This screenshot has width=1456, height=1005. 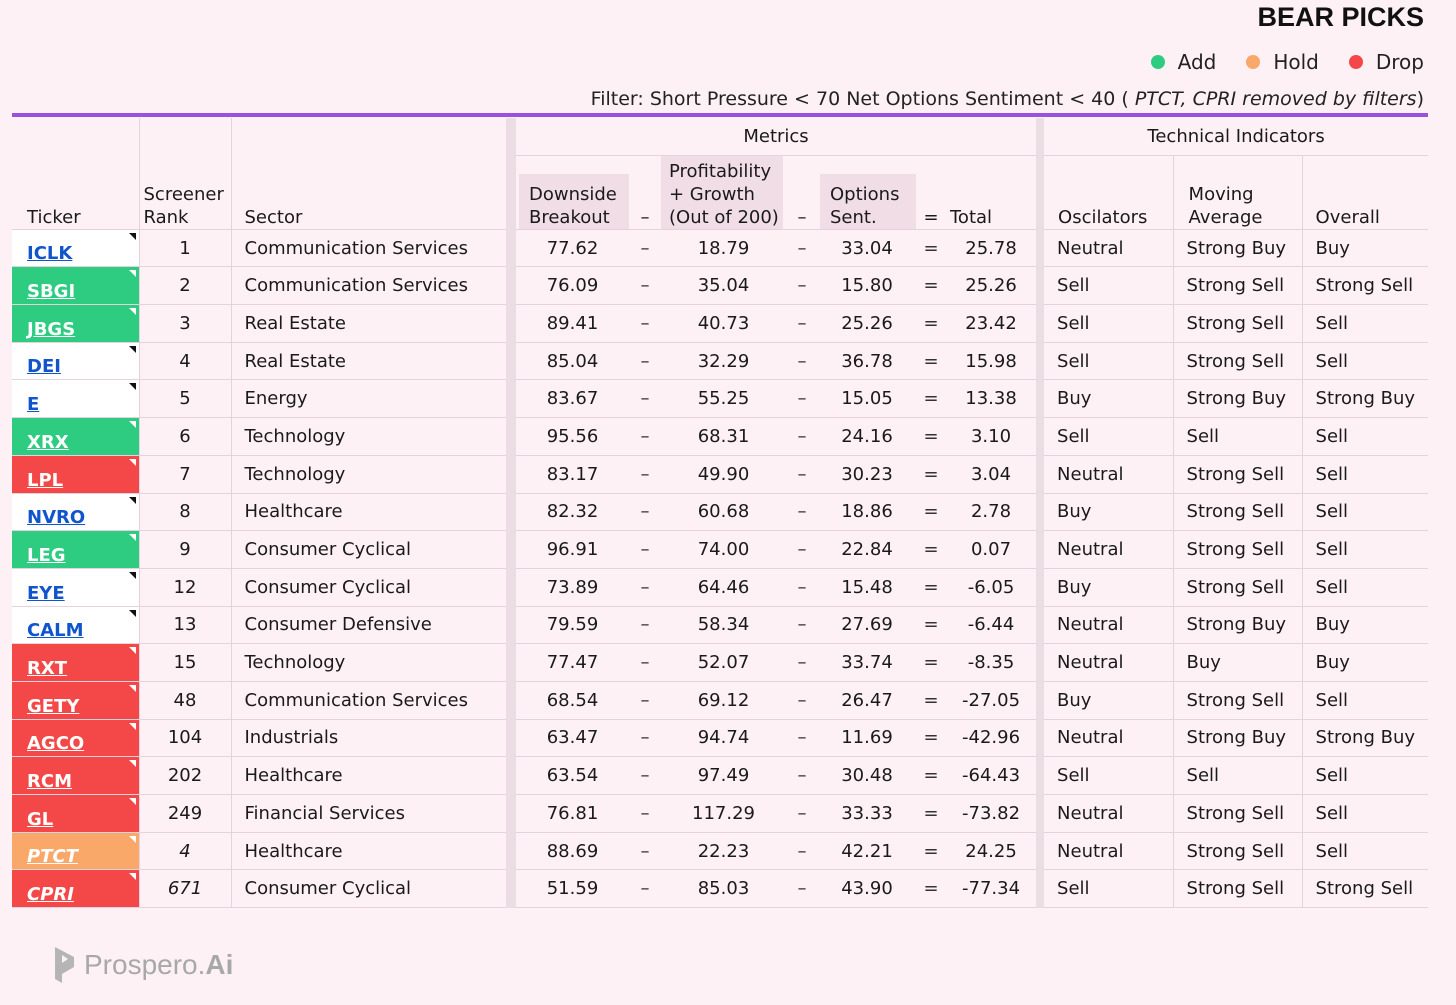 What do you see at coordinates (572, 286) in the screenshot?
I see `downside-breakout: 76.09` at bounding box center [572, 286].